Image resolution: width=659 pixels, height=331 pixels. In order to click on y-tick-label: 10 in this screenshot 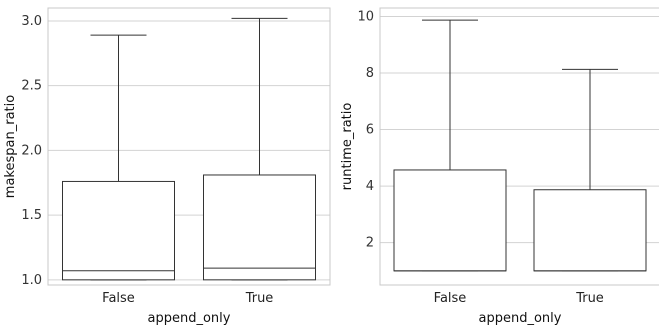, I will do `click(365, 16)`.